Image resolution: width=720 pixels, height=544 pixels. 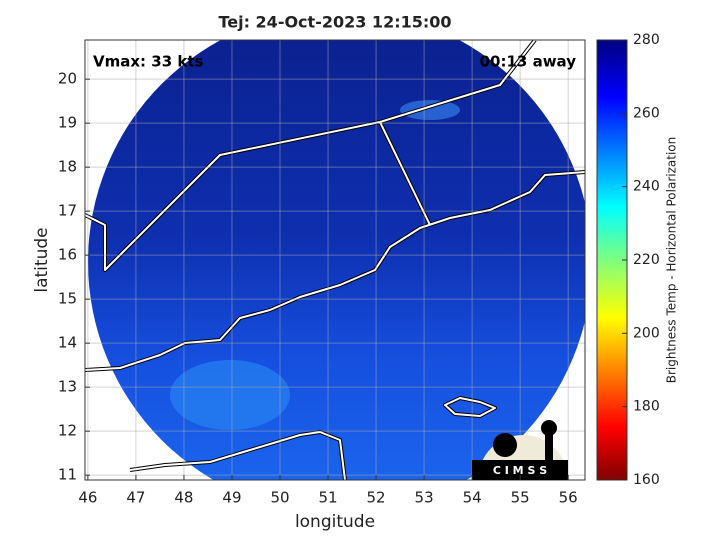 I want to click on x-tick-label: 51, so click(x=327, y=498).